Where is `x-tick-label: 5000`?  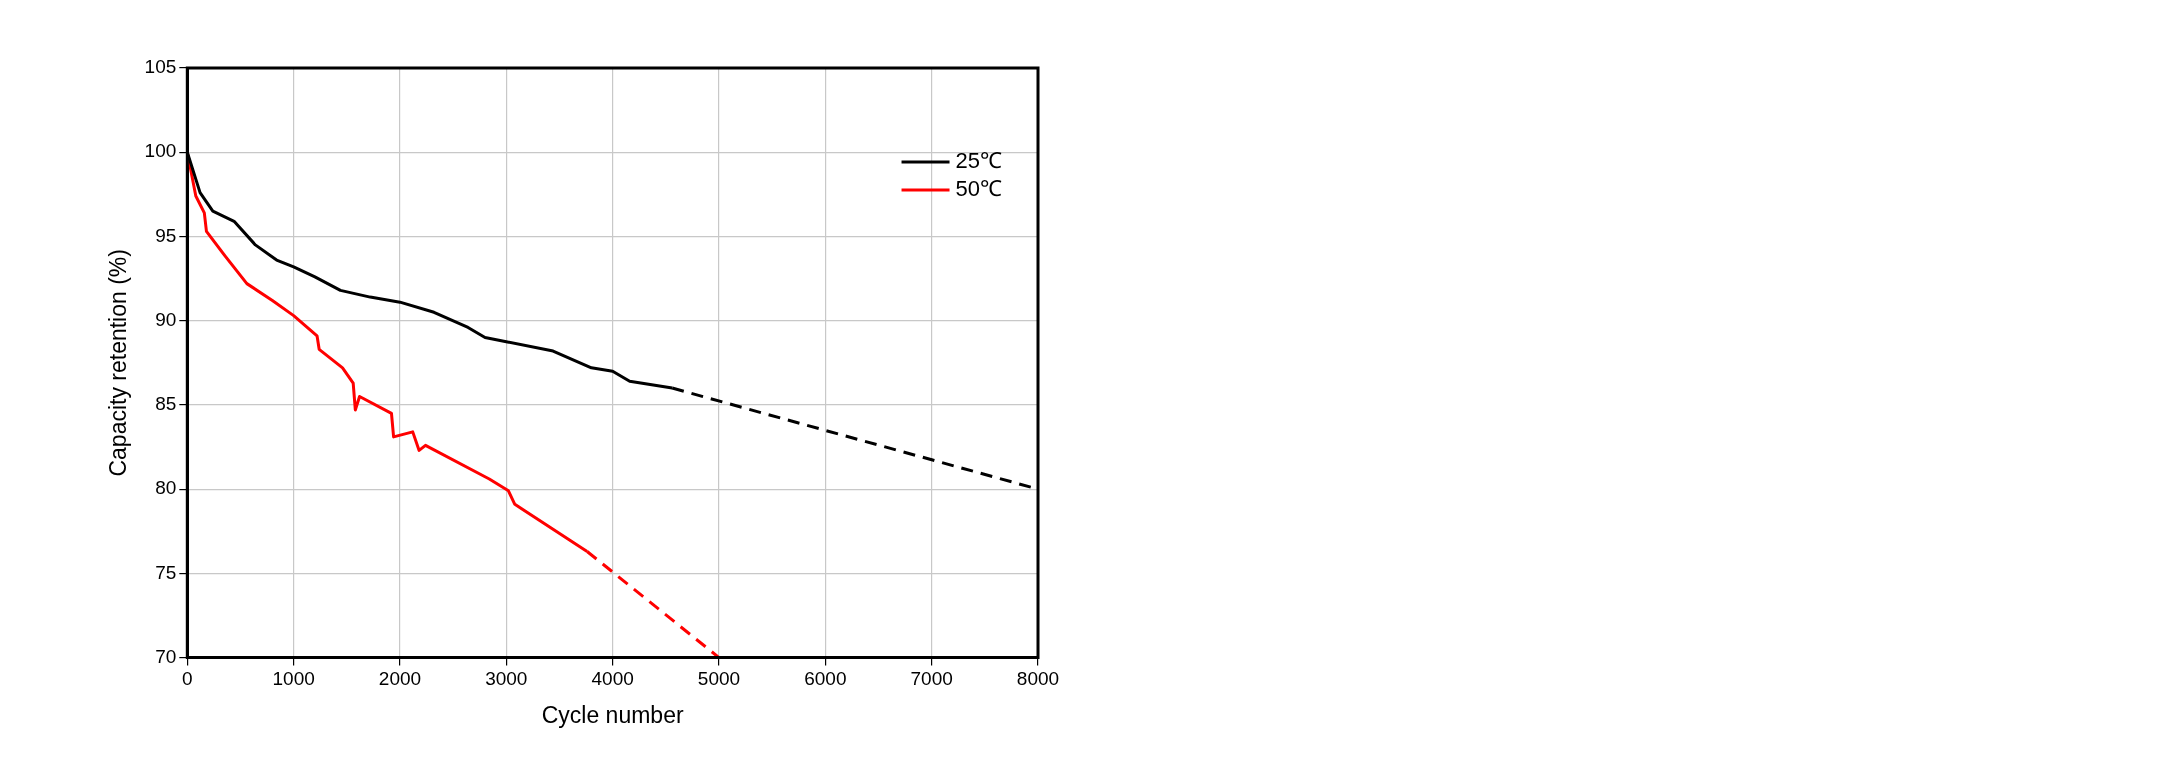
x-tick-label: 5000 is located at coordinates (719, 679).